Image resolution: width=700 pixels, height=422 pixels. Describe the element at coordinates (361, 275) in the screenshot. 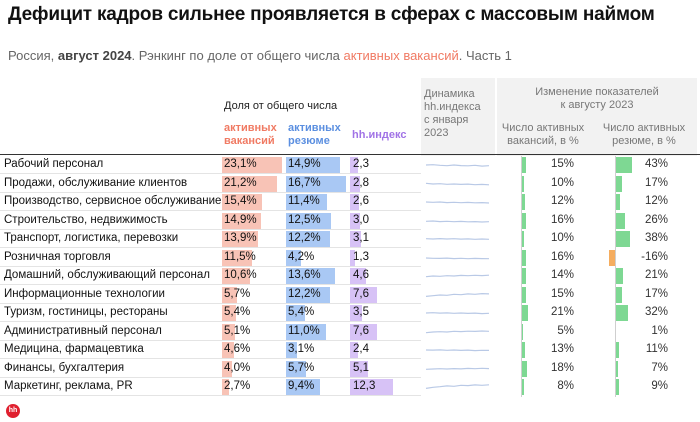

I see `hh-index-value: 4,6` at that location.